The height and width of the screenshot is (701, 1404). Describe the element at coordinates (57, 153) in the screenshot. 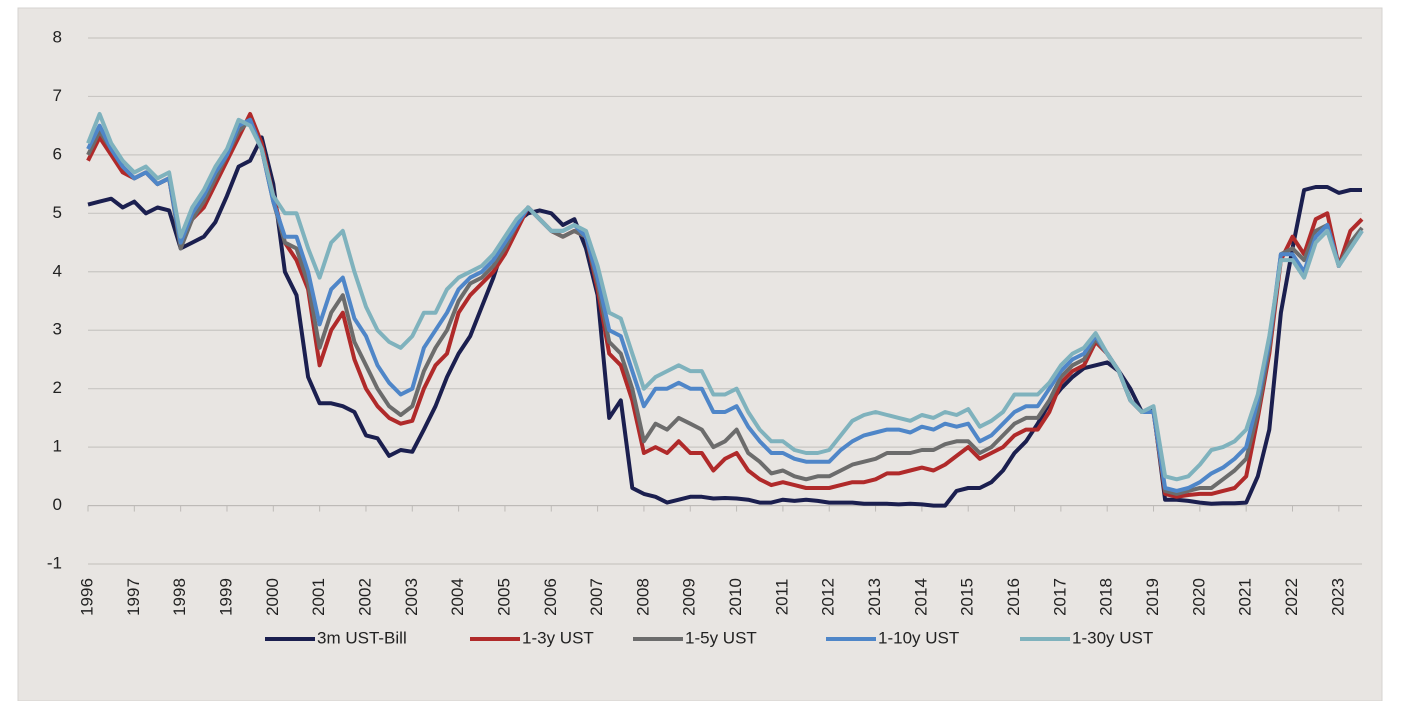

I see `y-tick-label: 6` at that location.